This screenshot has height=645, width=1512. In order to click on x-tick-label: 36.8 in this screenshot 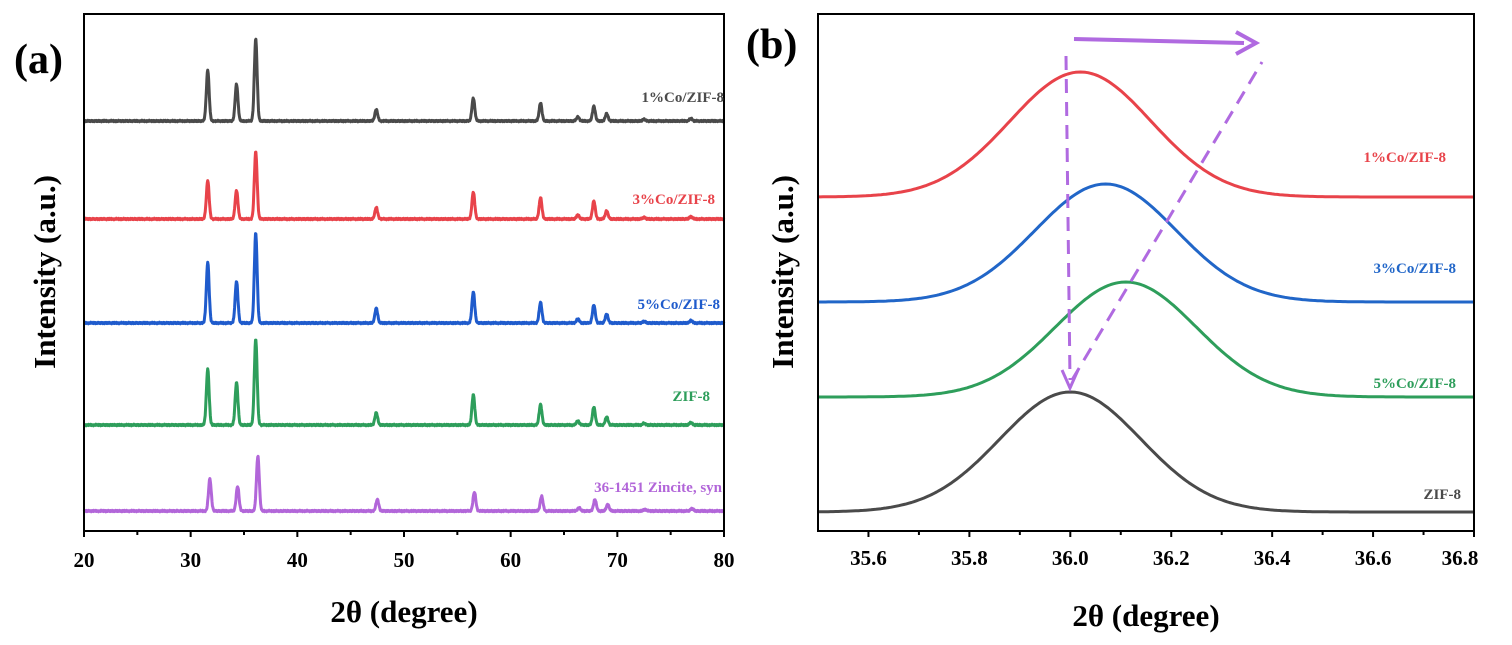, I will do `click(1460, 558)`.